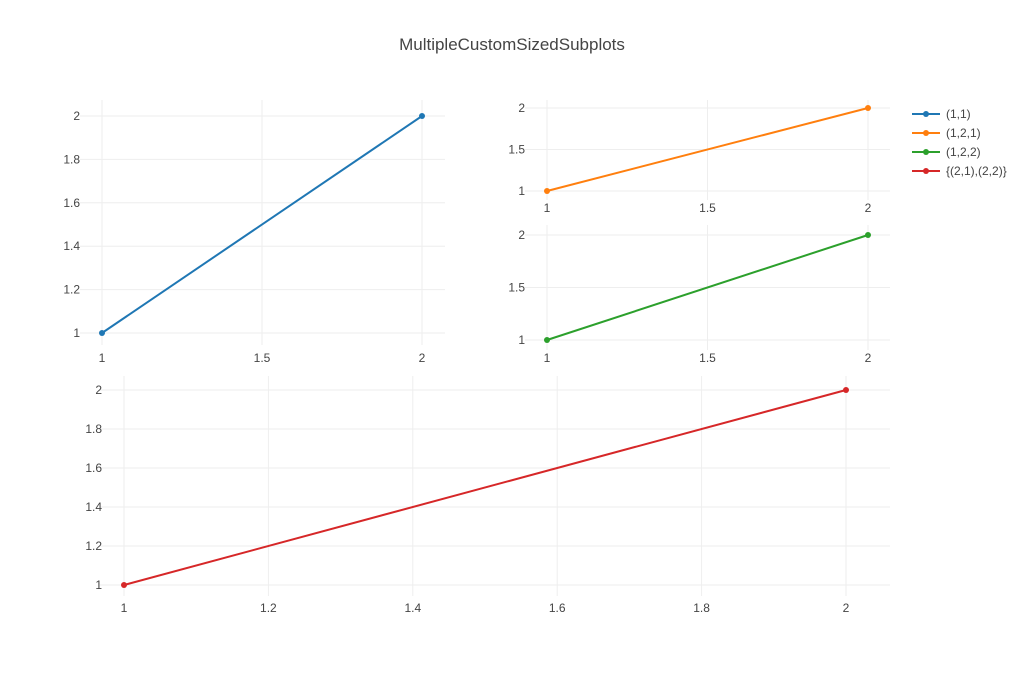 This screenshot has width=1024, height=680. I want to click on subplot-sp11: 1 1.5 2 1 1.2 1.4 1.6 1.8 2, so click(254, 232).